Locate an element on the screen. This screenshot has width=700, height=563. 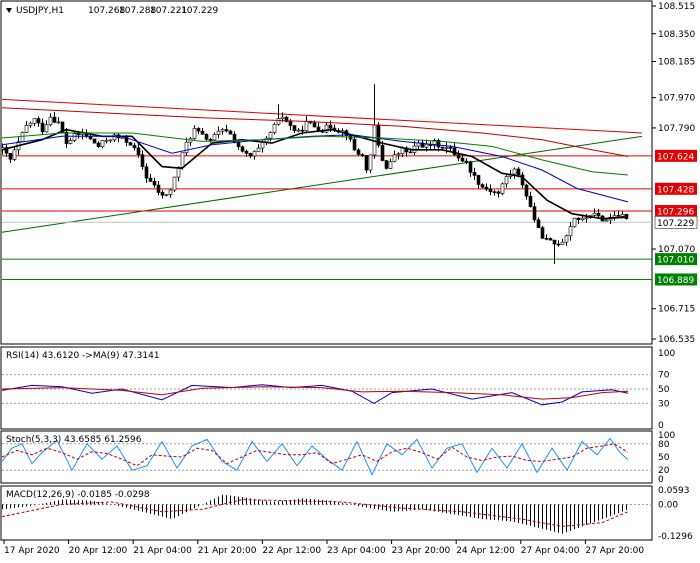
time-axis-tick-label: 23 Apr 04:00 is located at coordinates (356, 551).